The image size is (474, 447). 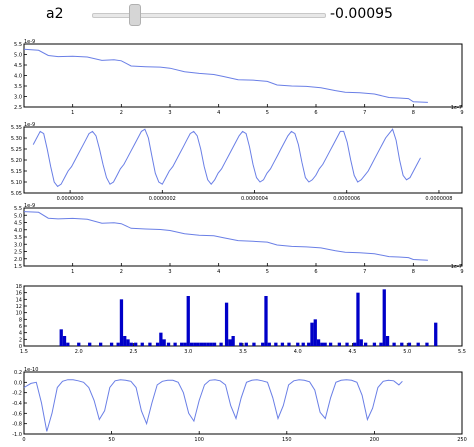 I want to click on x-tick-label: 0, so click(x=23, y=440).